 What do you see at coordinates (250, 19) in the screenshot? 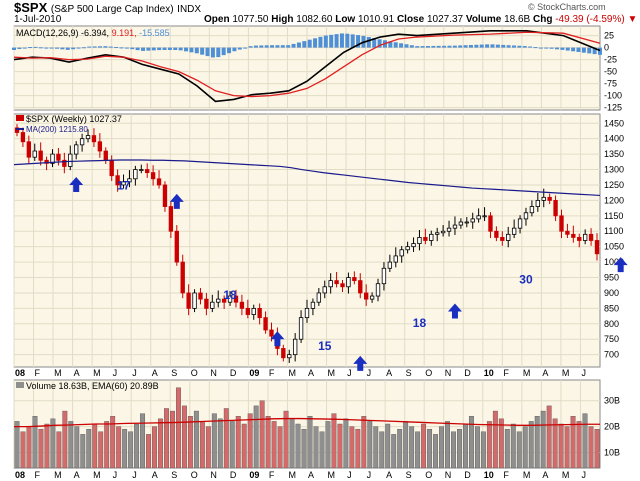
I see `open-value: 1077.50` at bounding box center [250, 19].